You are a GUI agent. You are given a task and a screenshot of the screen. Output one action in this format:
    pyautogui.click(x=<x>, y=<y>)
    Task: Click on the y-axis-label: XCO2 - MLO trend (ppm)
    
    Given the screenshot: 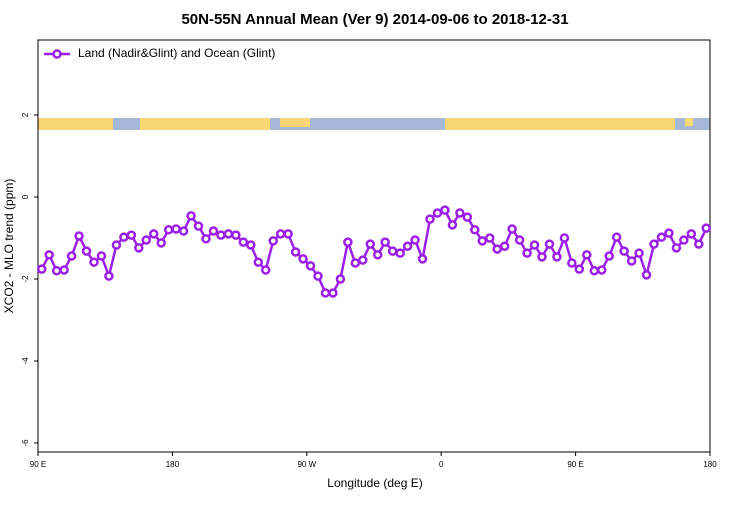 What is the action you would take?
    pyautogui.click(x=9, y=246)
    